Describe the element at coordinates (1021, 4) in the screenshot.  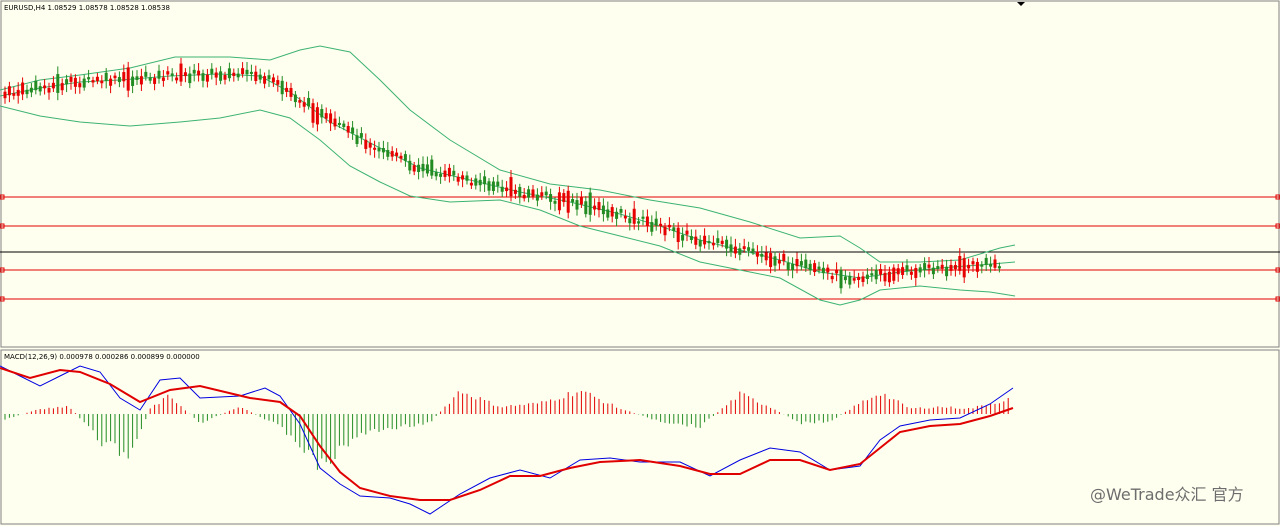
I see `scroll-marker-icon` at that location.